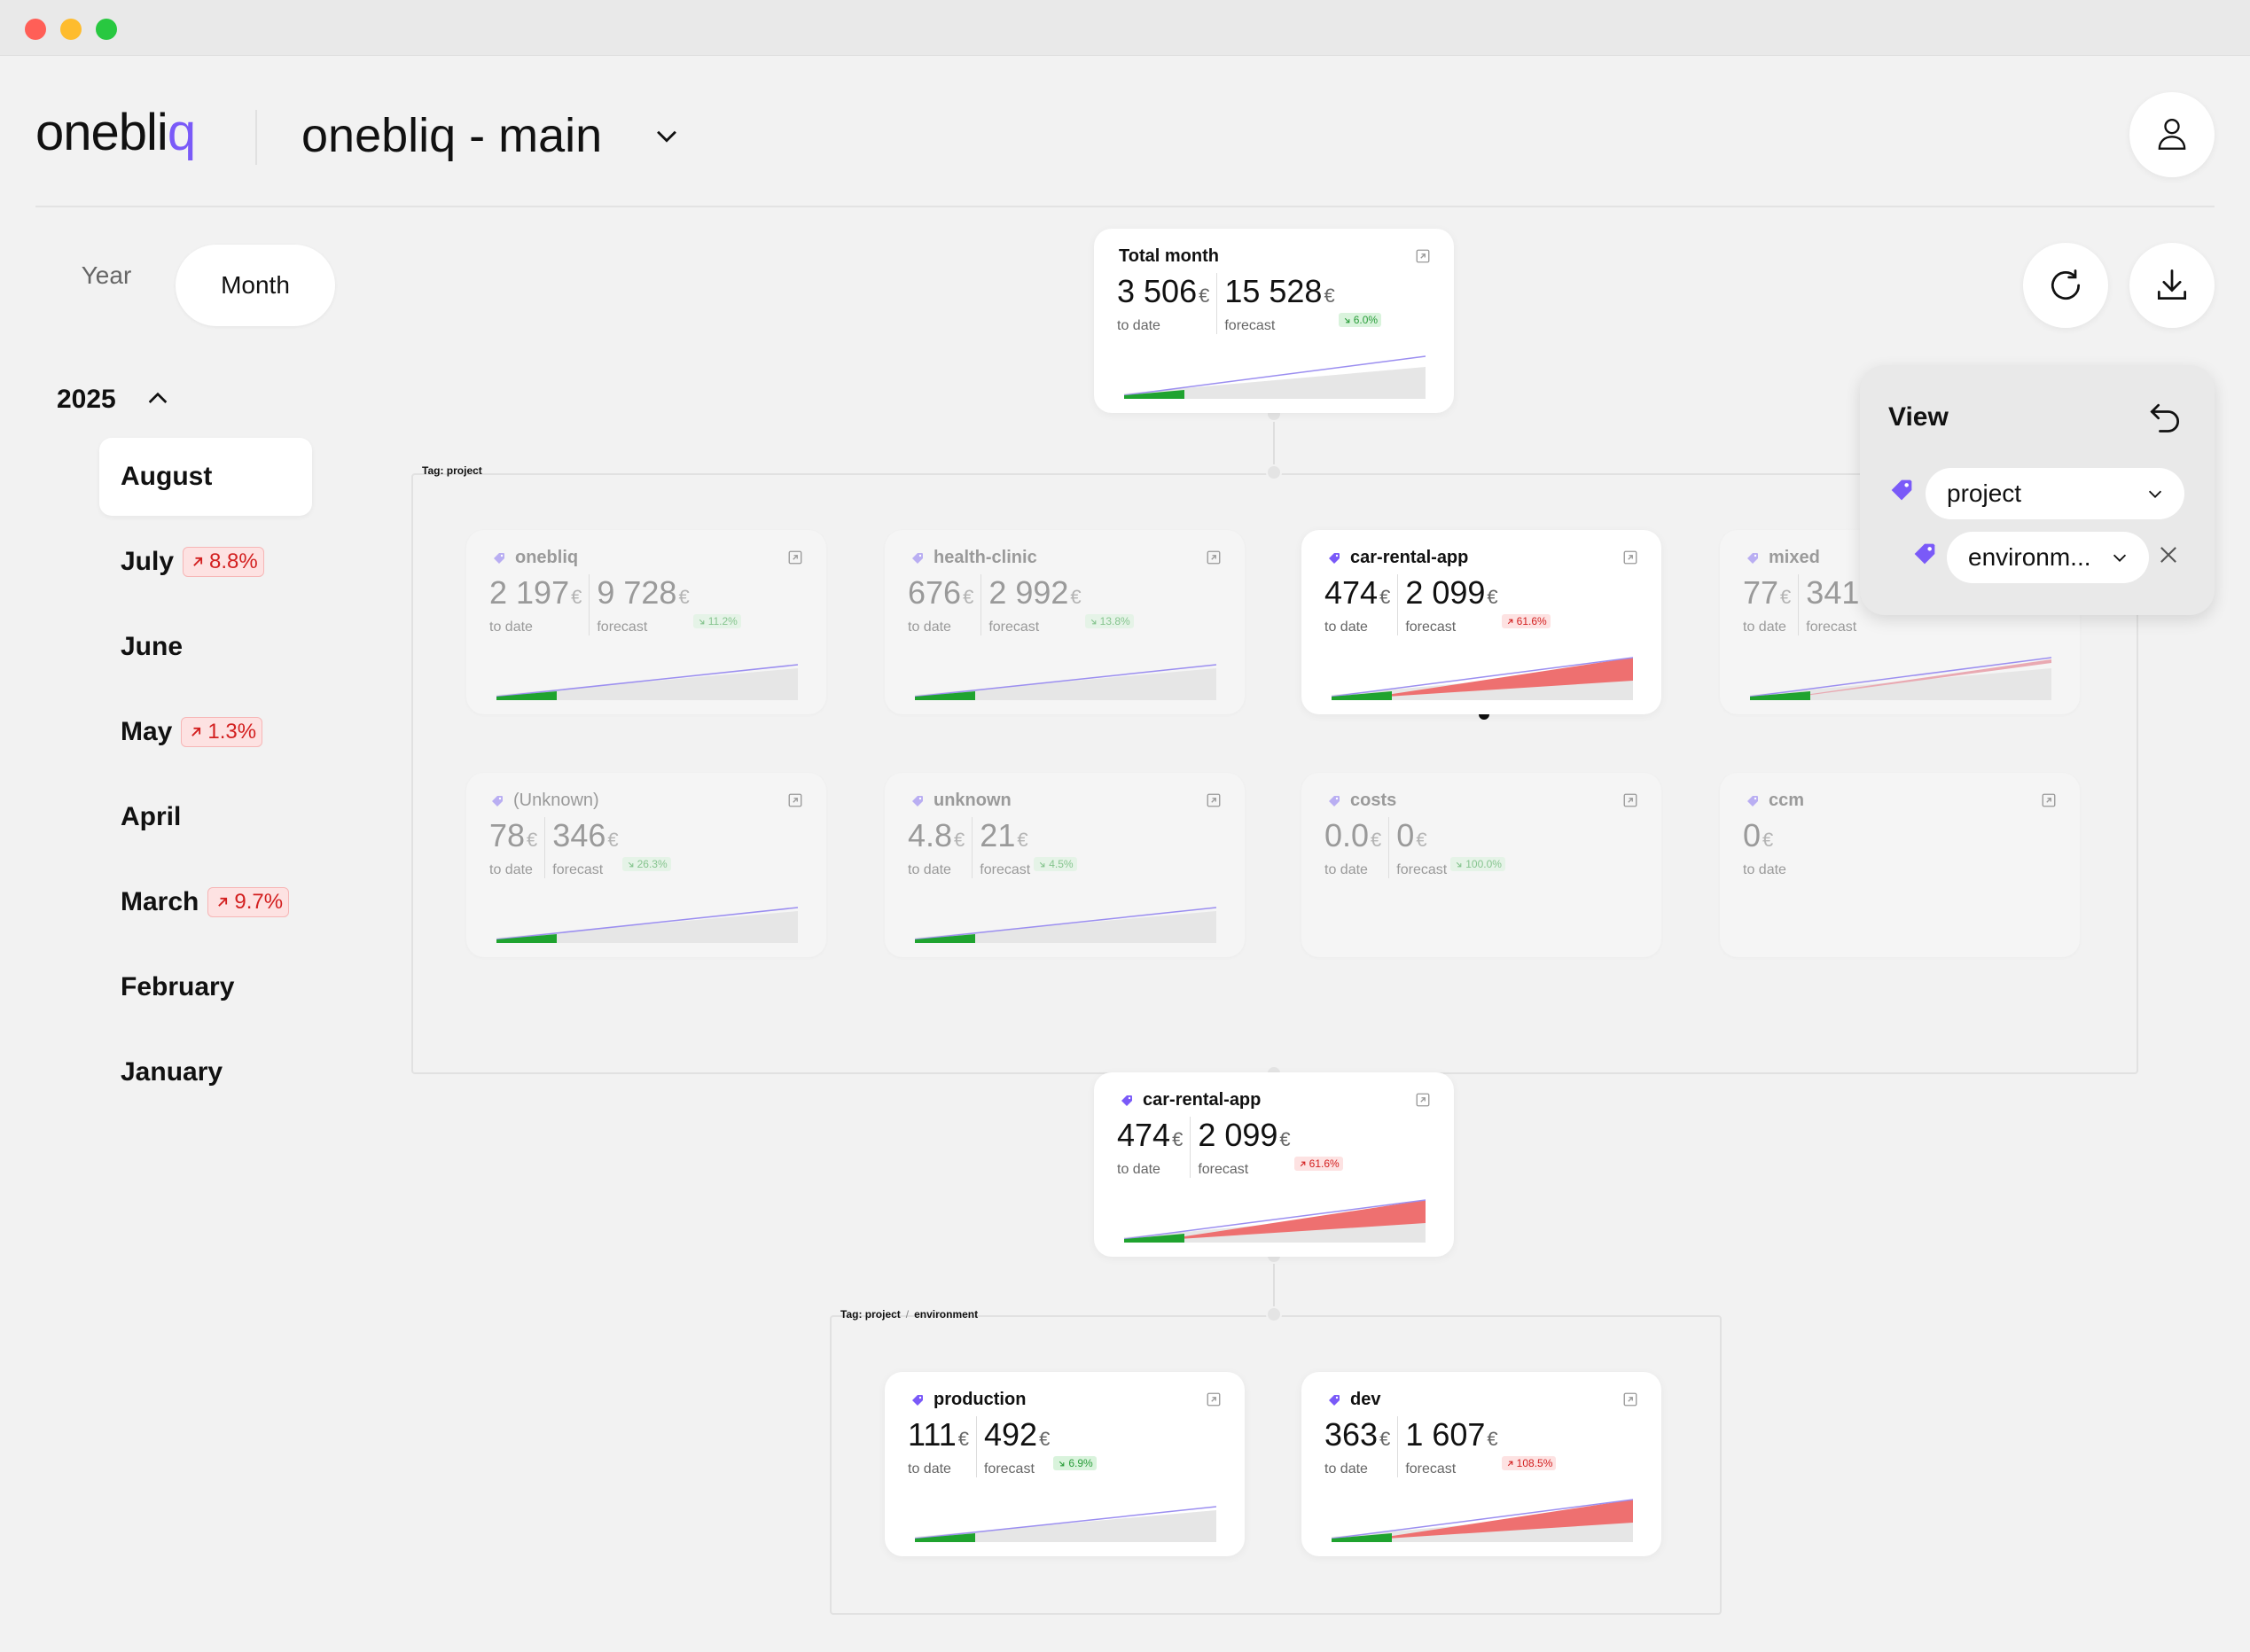 The image size is (2250, 1652). Describe the element at coordinates (1202, 1100) in the screenshot. I see `card-title-text: car-rental-app` at that location.